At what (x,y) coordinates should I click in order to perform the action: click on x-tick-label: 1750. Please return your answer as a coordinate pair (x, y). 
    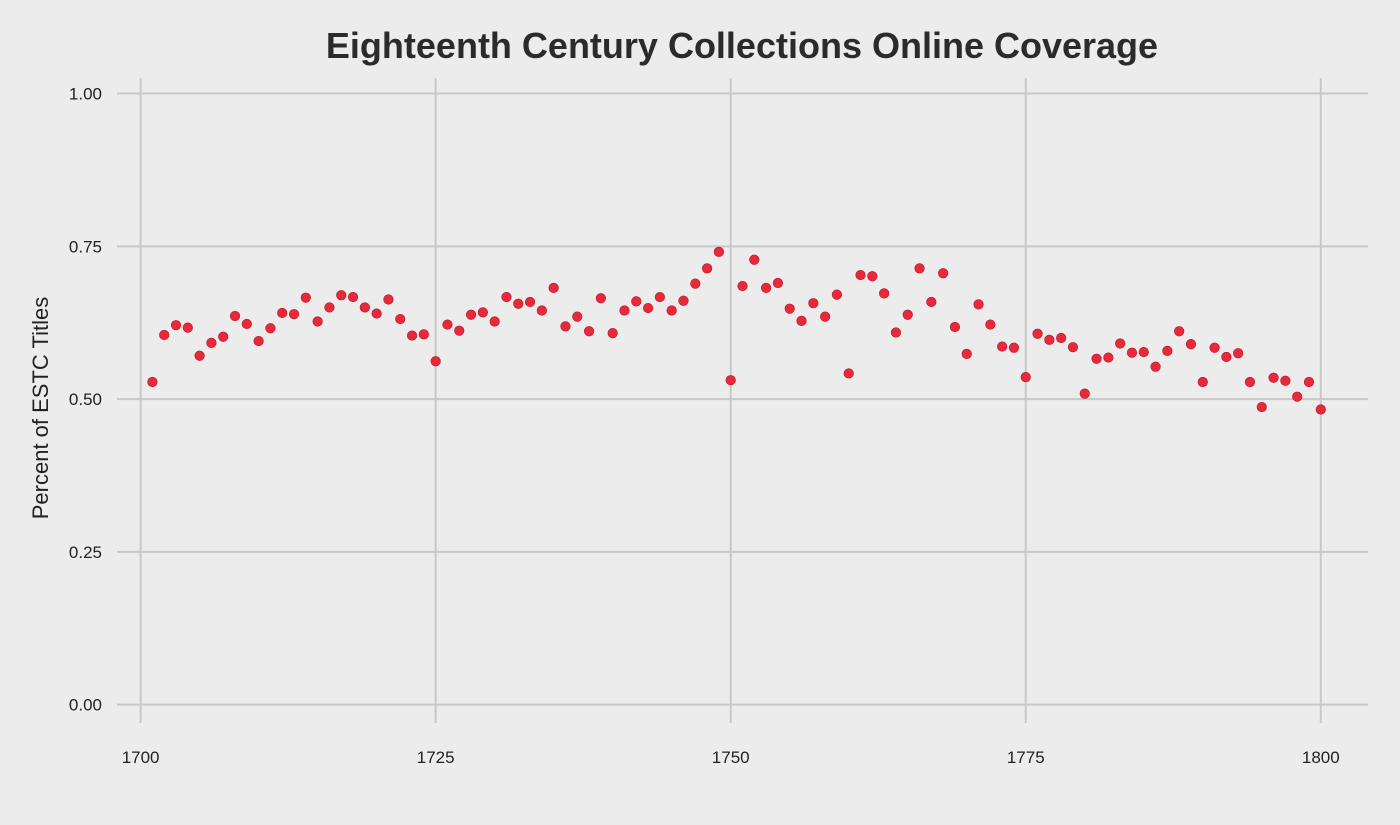
    Looking at the image, I should click on (731, 757).